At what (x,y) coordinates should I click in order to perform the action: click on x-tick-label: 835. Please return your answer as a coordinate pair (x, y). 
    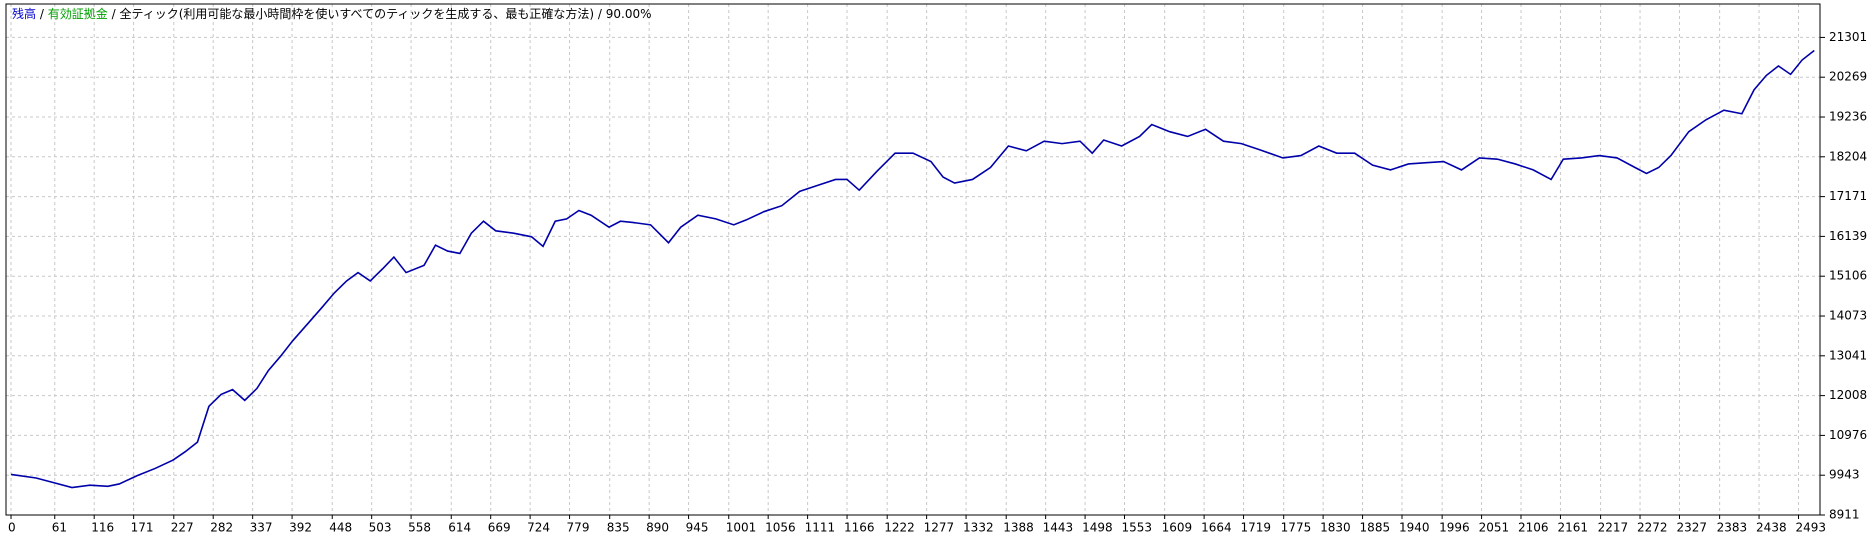
    Looking at the image, I should click on (618, 528).